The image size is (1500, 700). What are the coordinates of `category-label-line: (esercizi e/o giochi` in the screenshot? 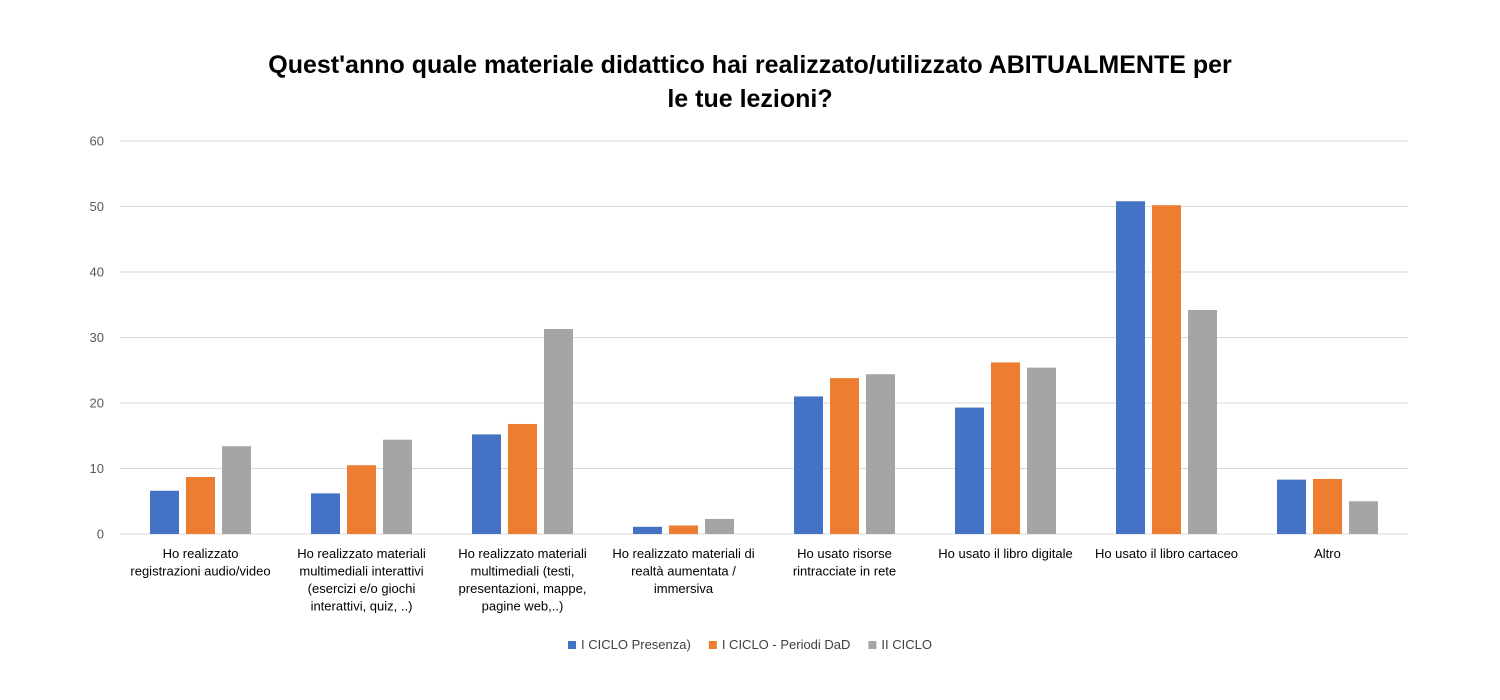 It's located at (362, 588).